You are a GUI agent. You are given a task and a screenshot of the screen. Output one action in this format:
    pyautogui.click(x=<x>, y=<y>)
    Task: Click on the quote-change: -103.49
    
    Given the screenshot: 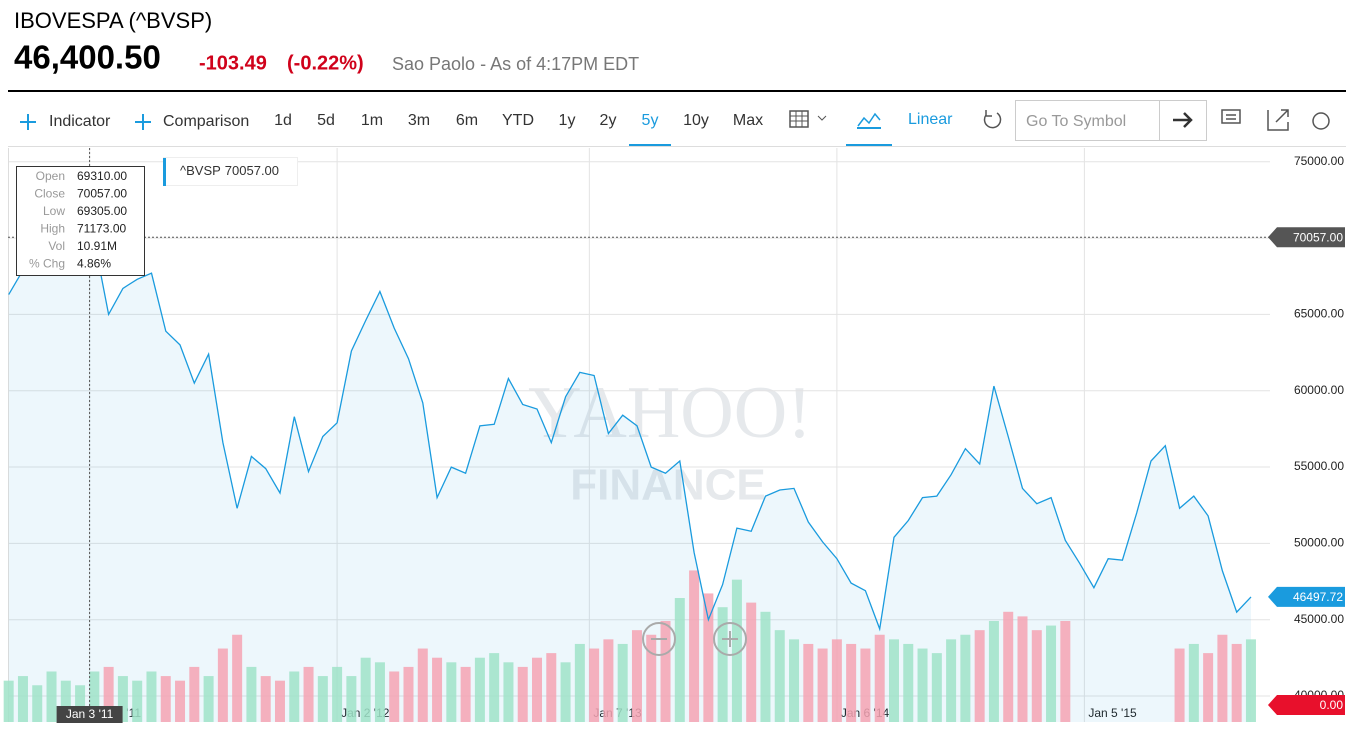 What is the action you would take?
    pyautogui.click(x=233, y=63)
    